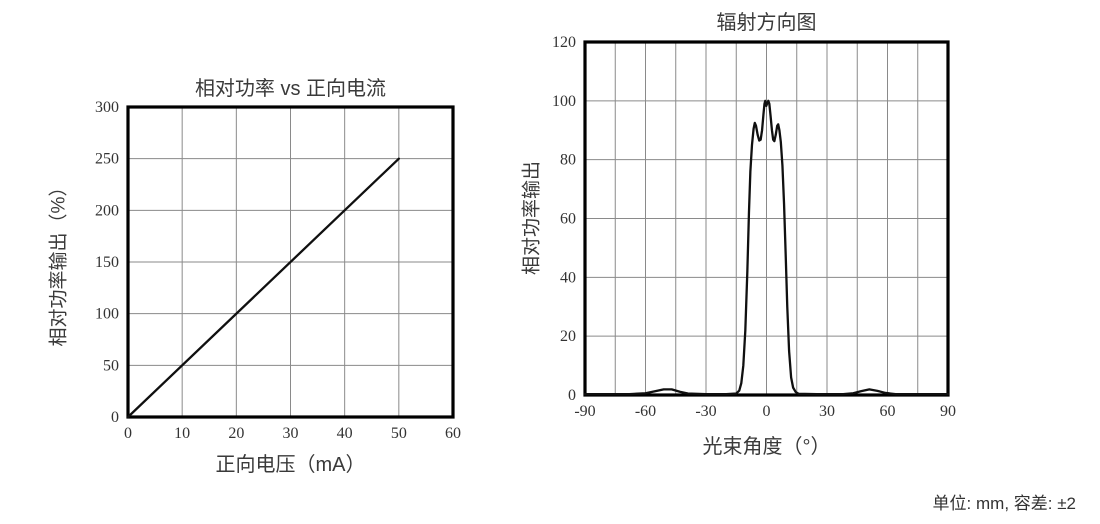  What do you see at coordinates (290, 89) in the screenshot?
I see `left-chart-title: 相对功率 vs 正向电流` at bounding box center [290, 89].